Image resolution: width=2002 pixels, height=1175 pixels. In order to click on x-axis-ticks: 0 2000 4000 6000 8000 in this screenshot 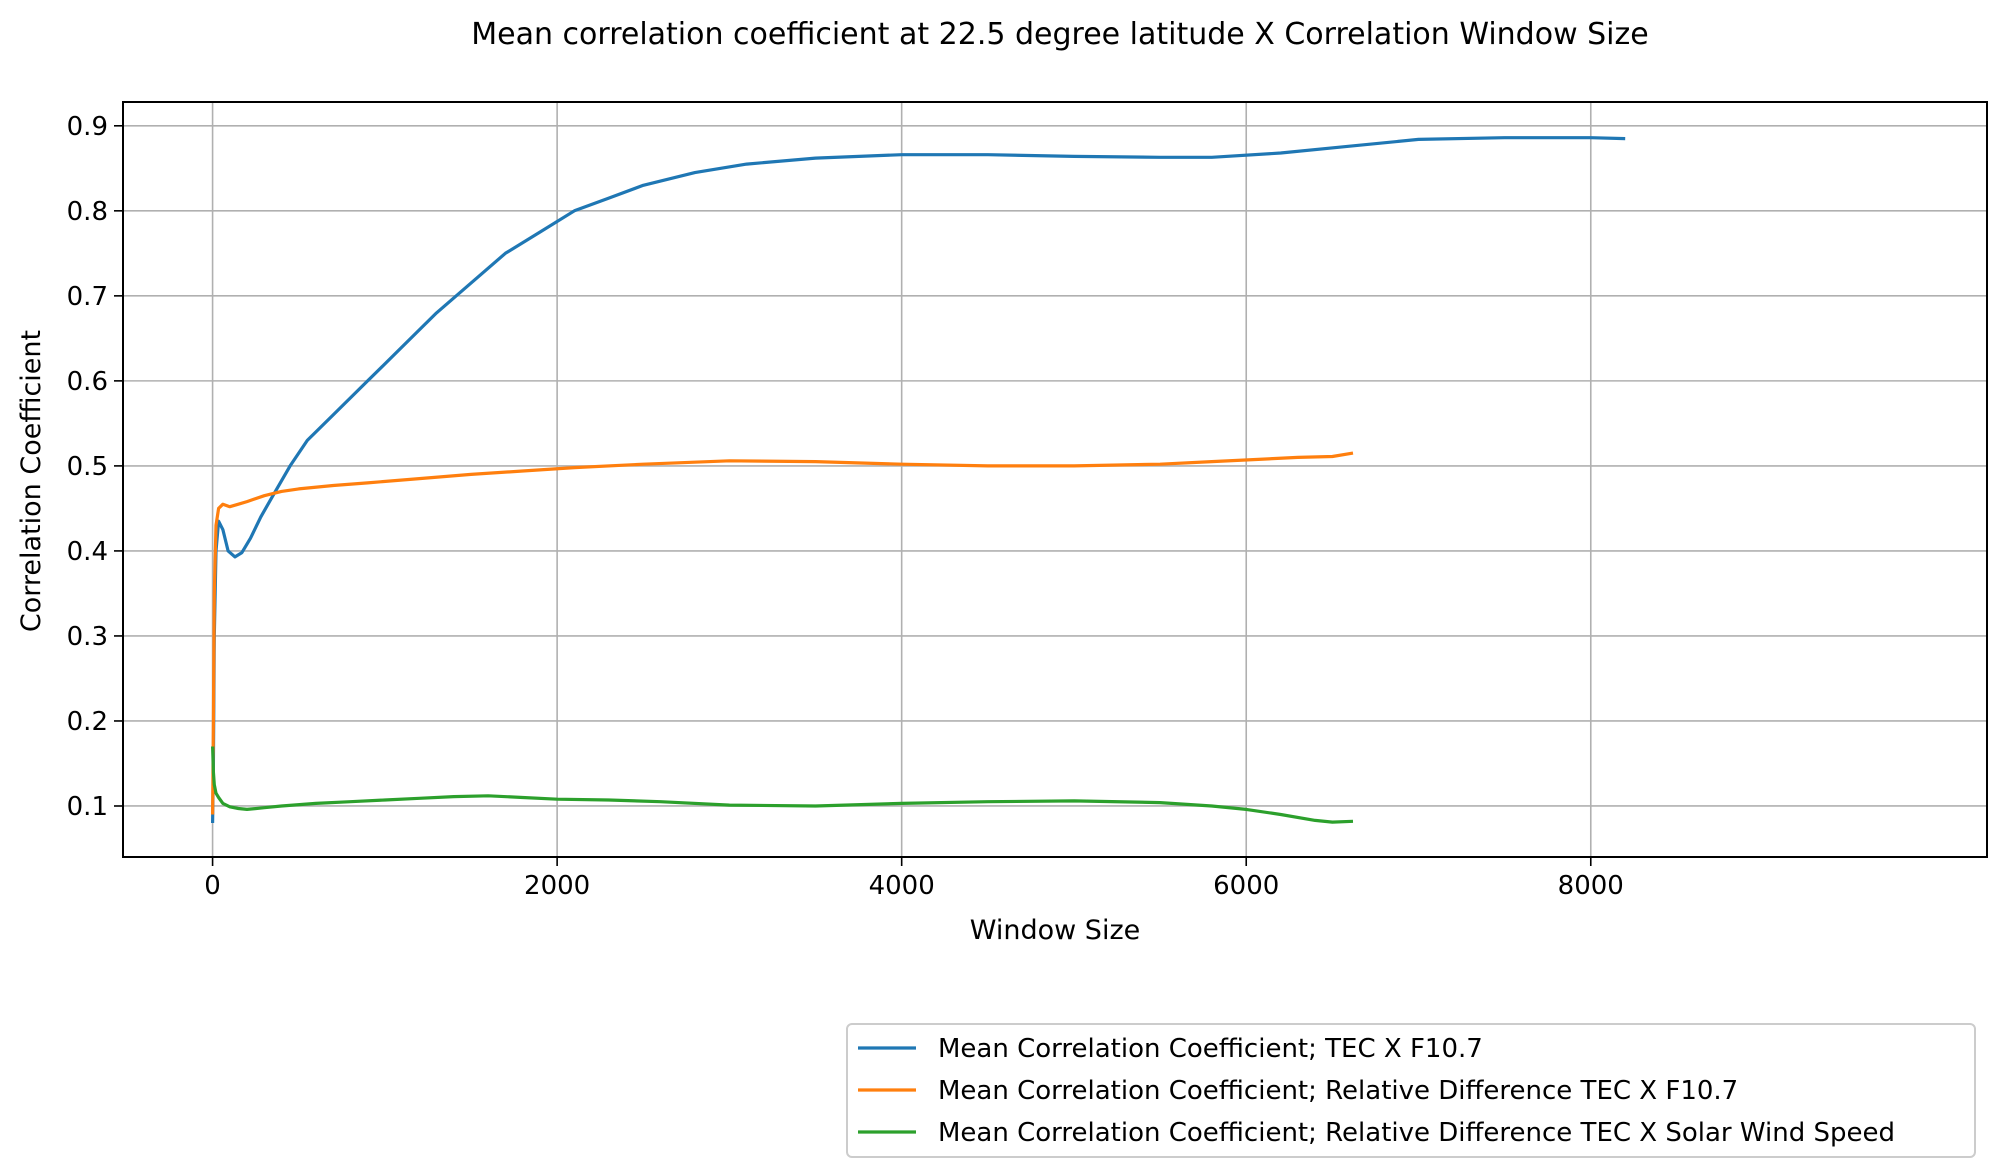, I will do `click(914, 879)`.